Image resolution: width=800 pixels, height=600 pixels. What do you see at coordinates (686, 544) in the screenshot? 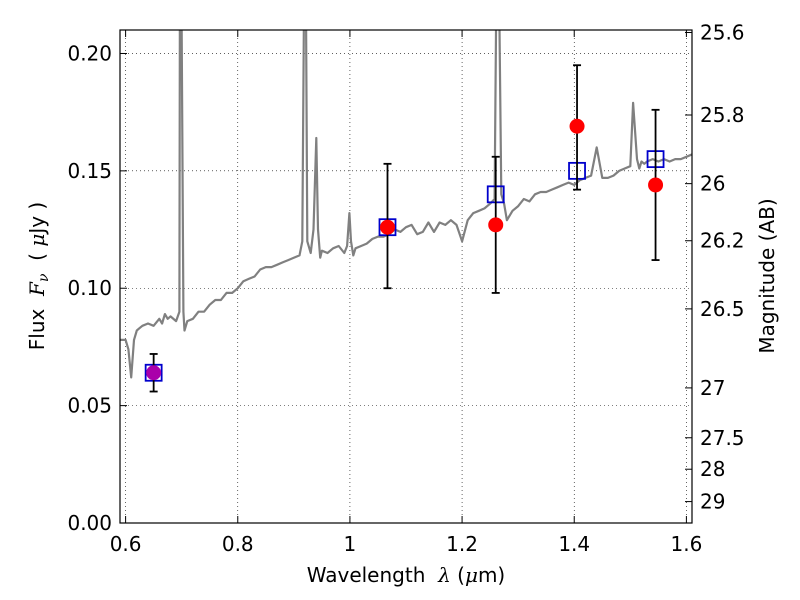
I see `x-tick-label: 1.6` at bounding box center [686, 544].